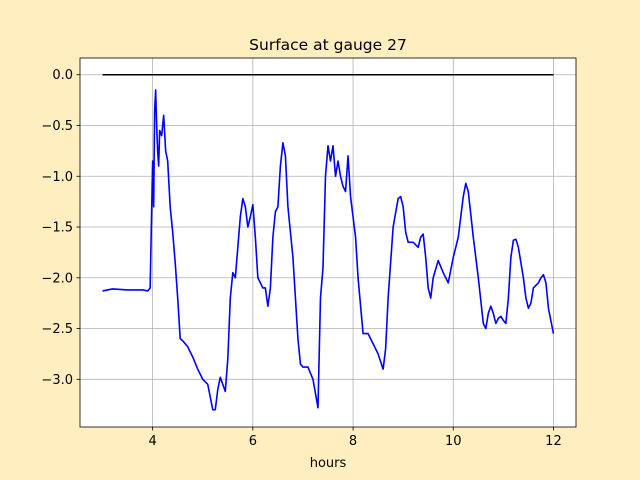 This screenshot has height=480, width=640. What do you see at coordinates (57, 228) in the screenshot?
I see `y-tick-label: −1.5` at bounding box center [57, 228].